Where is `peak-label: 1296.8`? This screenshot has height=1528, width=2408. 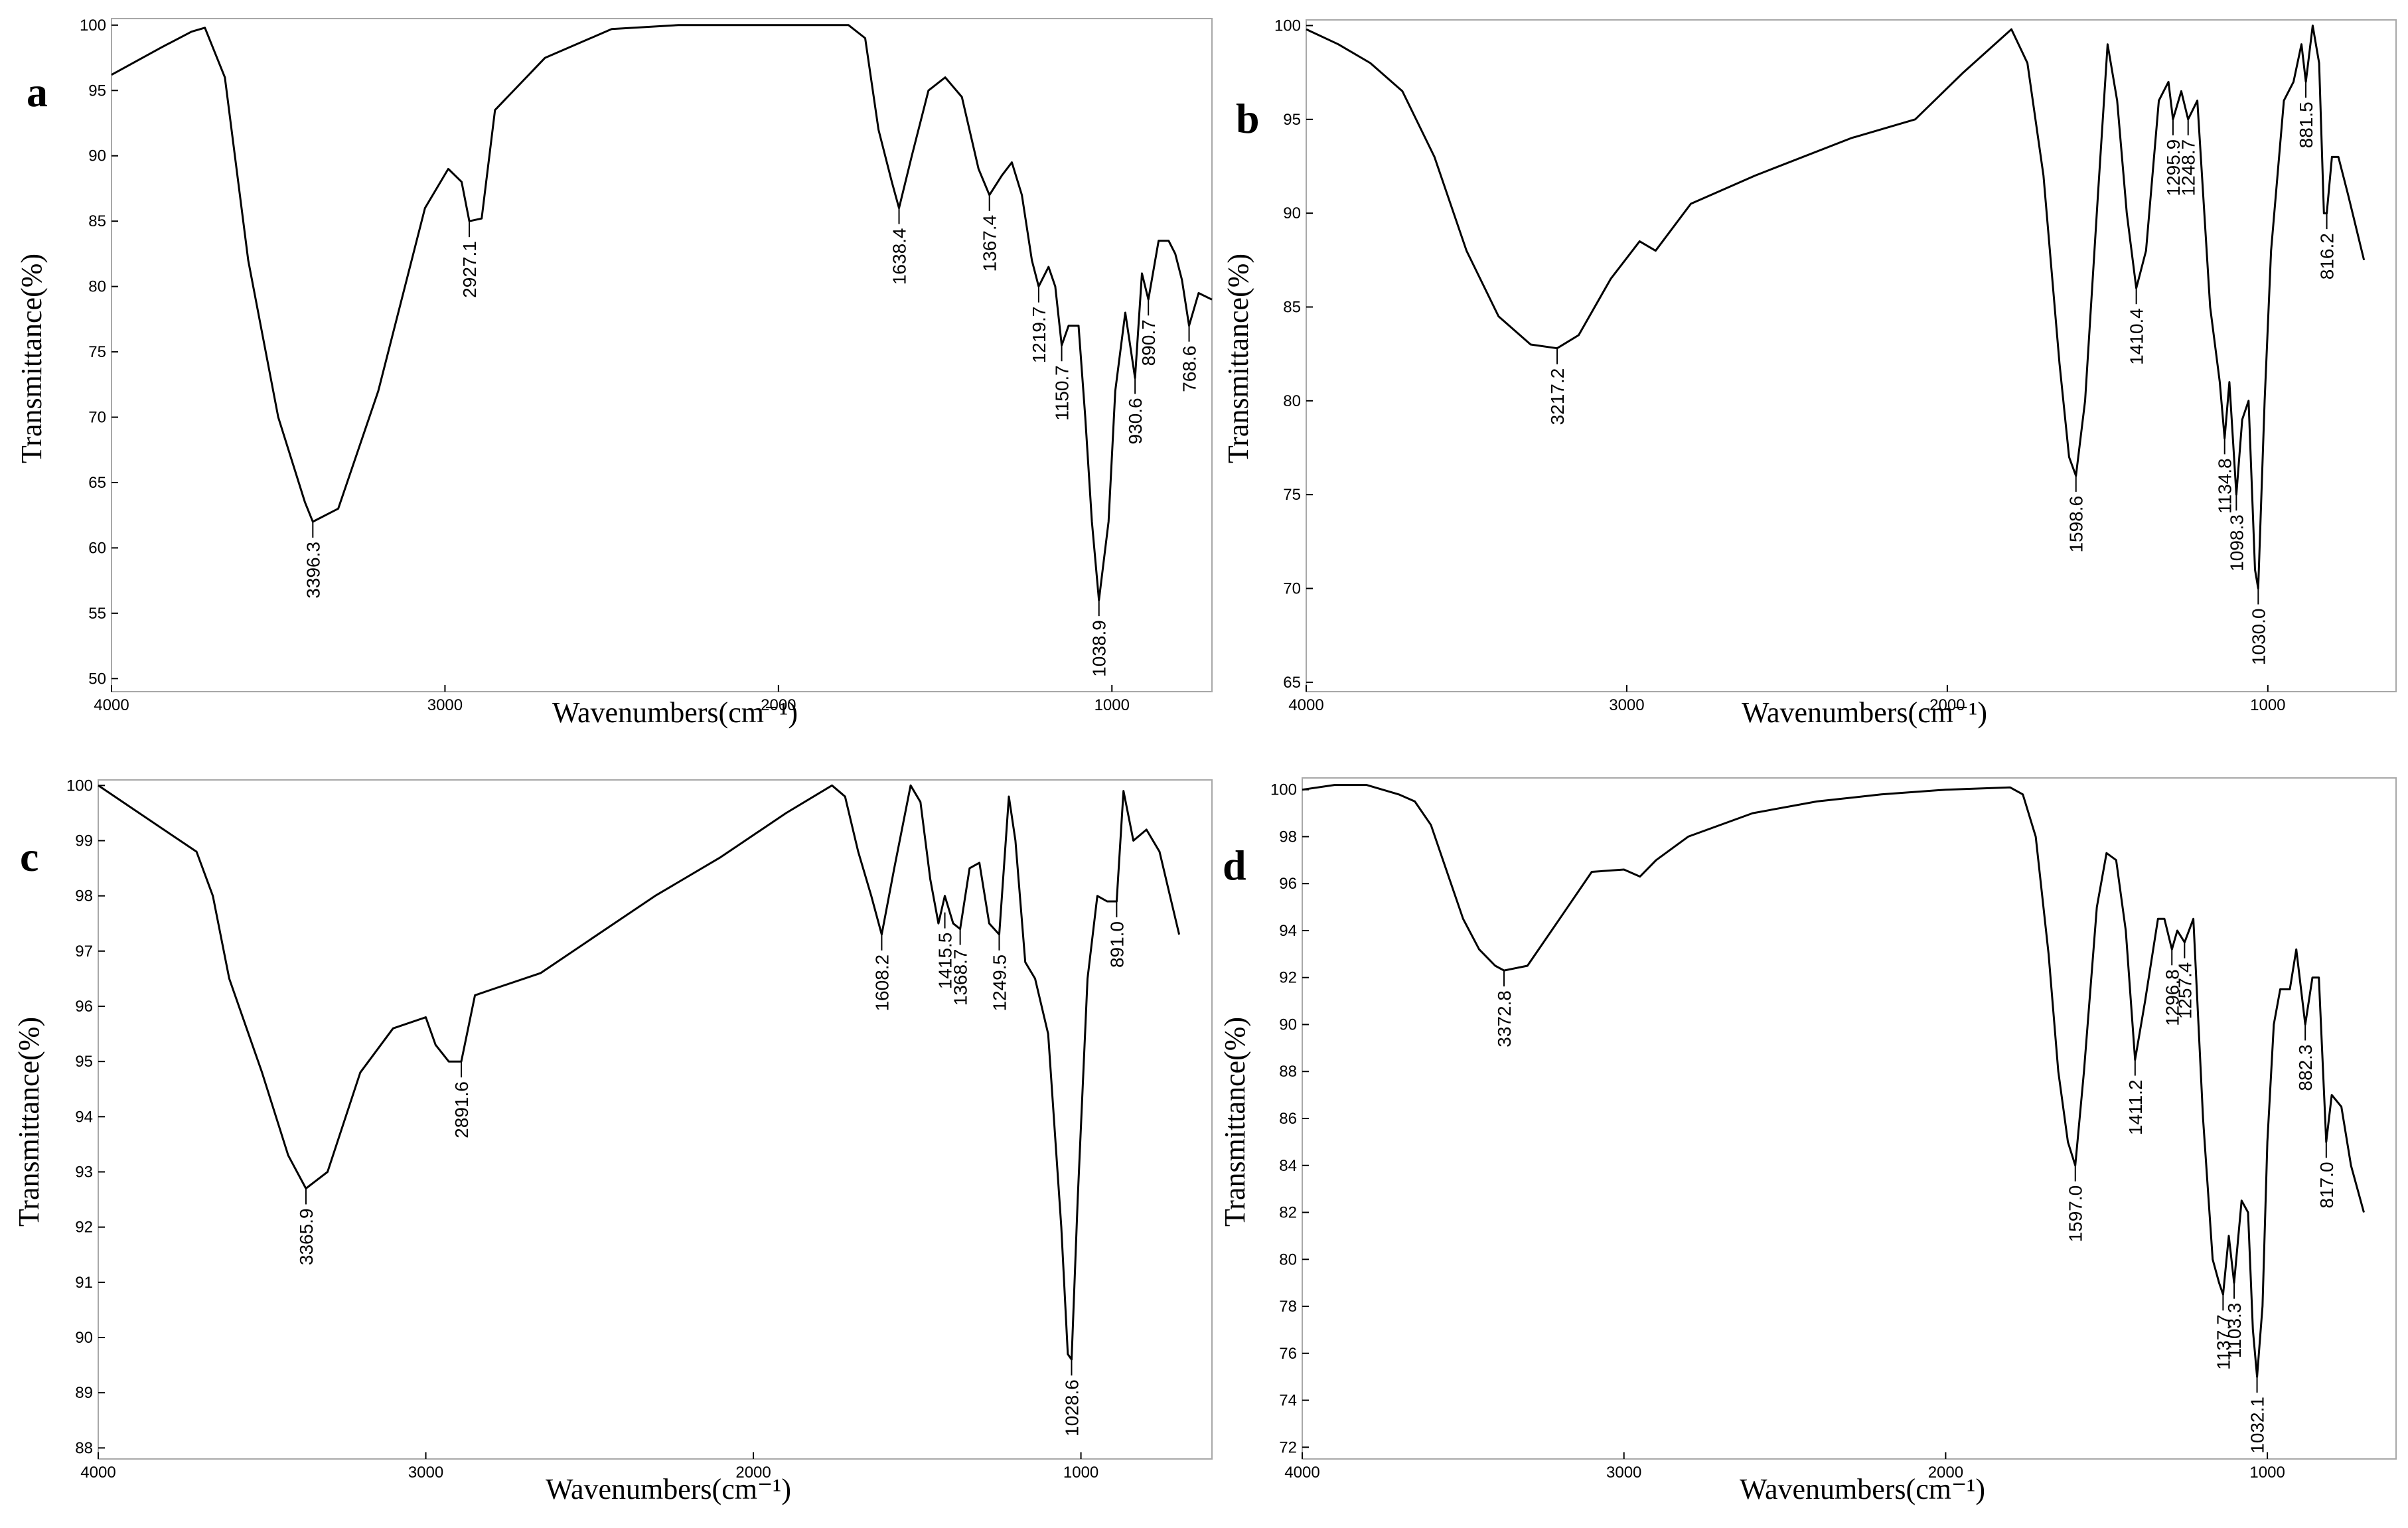 peak-label: 1296.8 is located at coordinates (2172, 997).